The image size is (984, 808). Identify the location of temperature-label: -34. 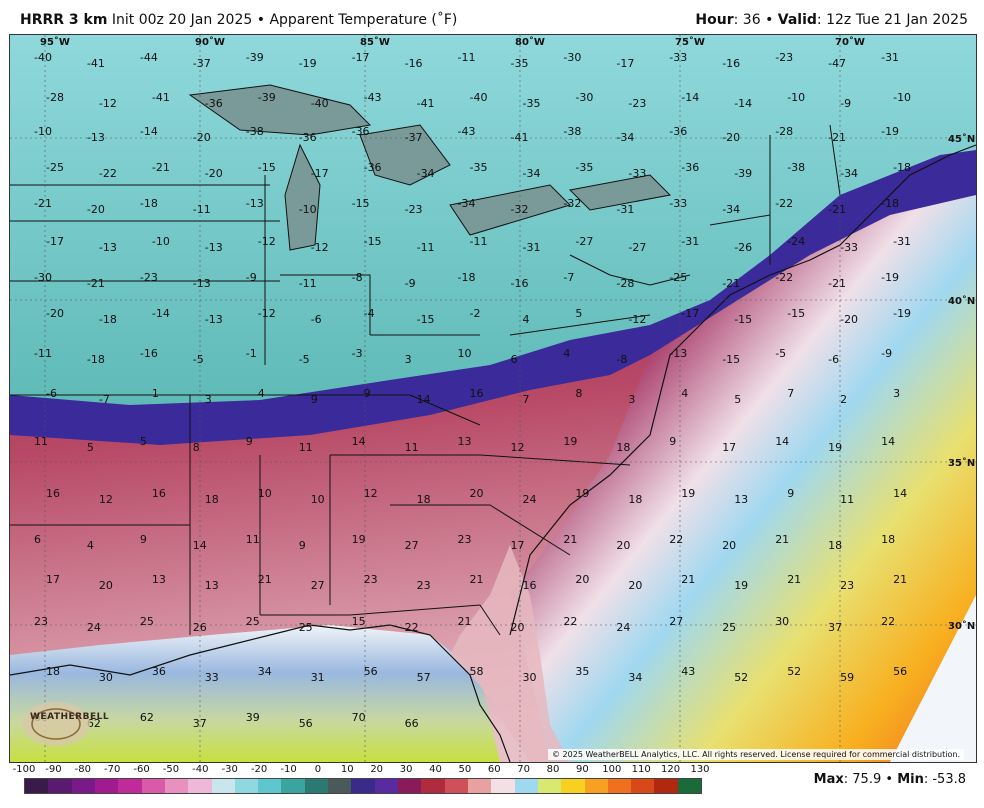
(849, 173).